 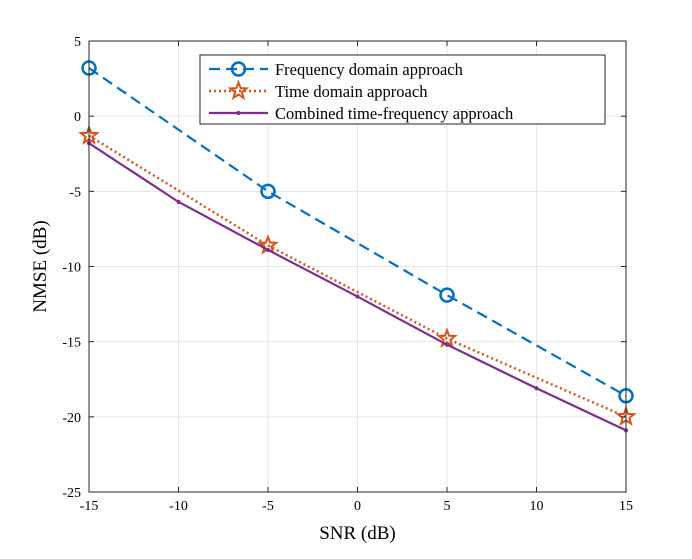 I want to click on y-tick-label: -20, so click(x=71, y=418).